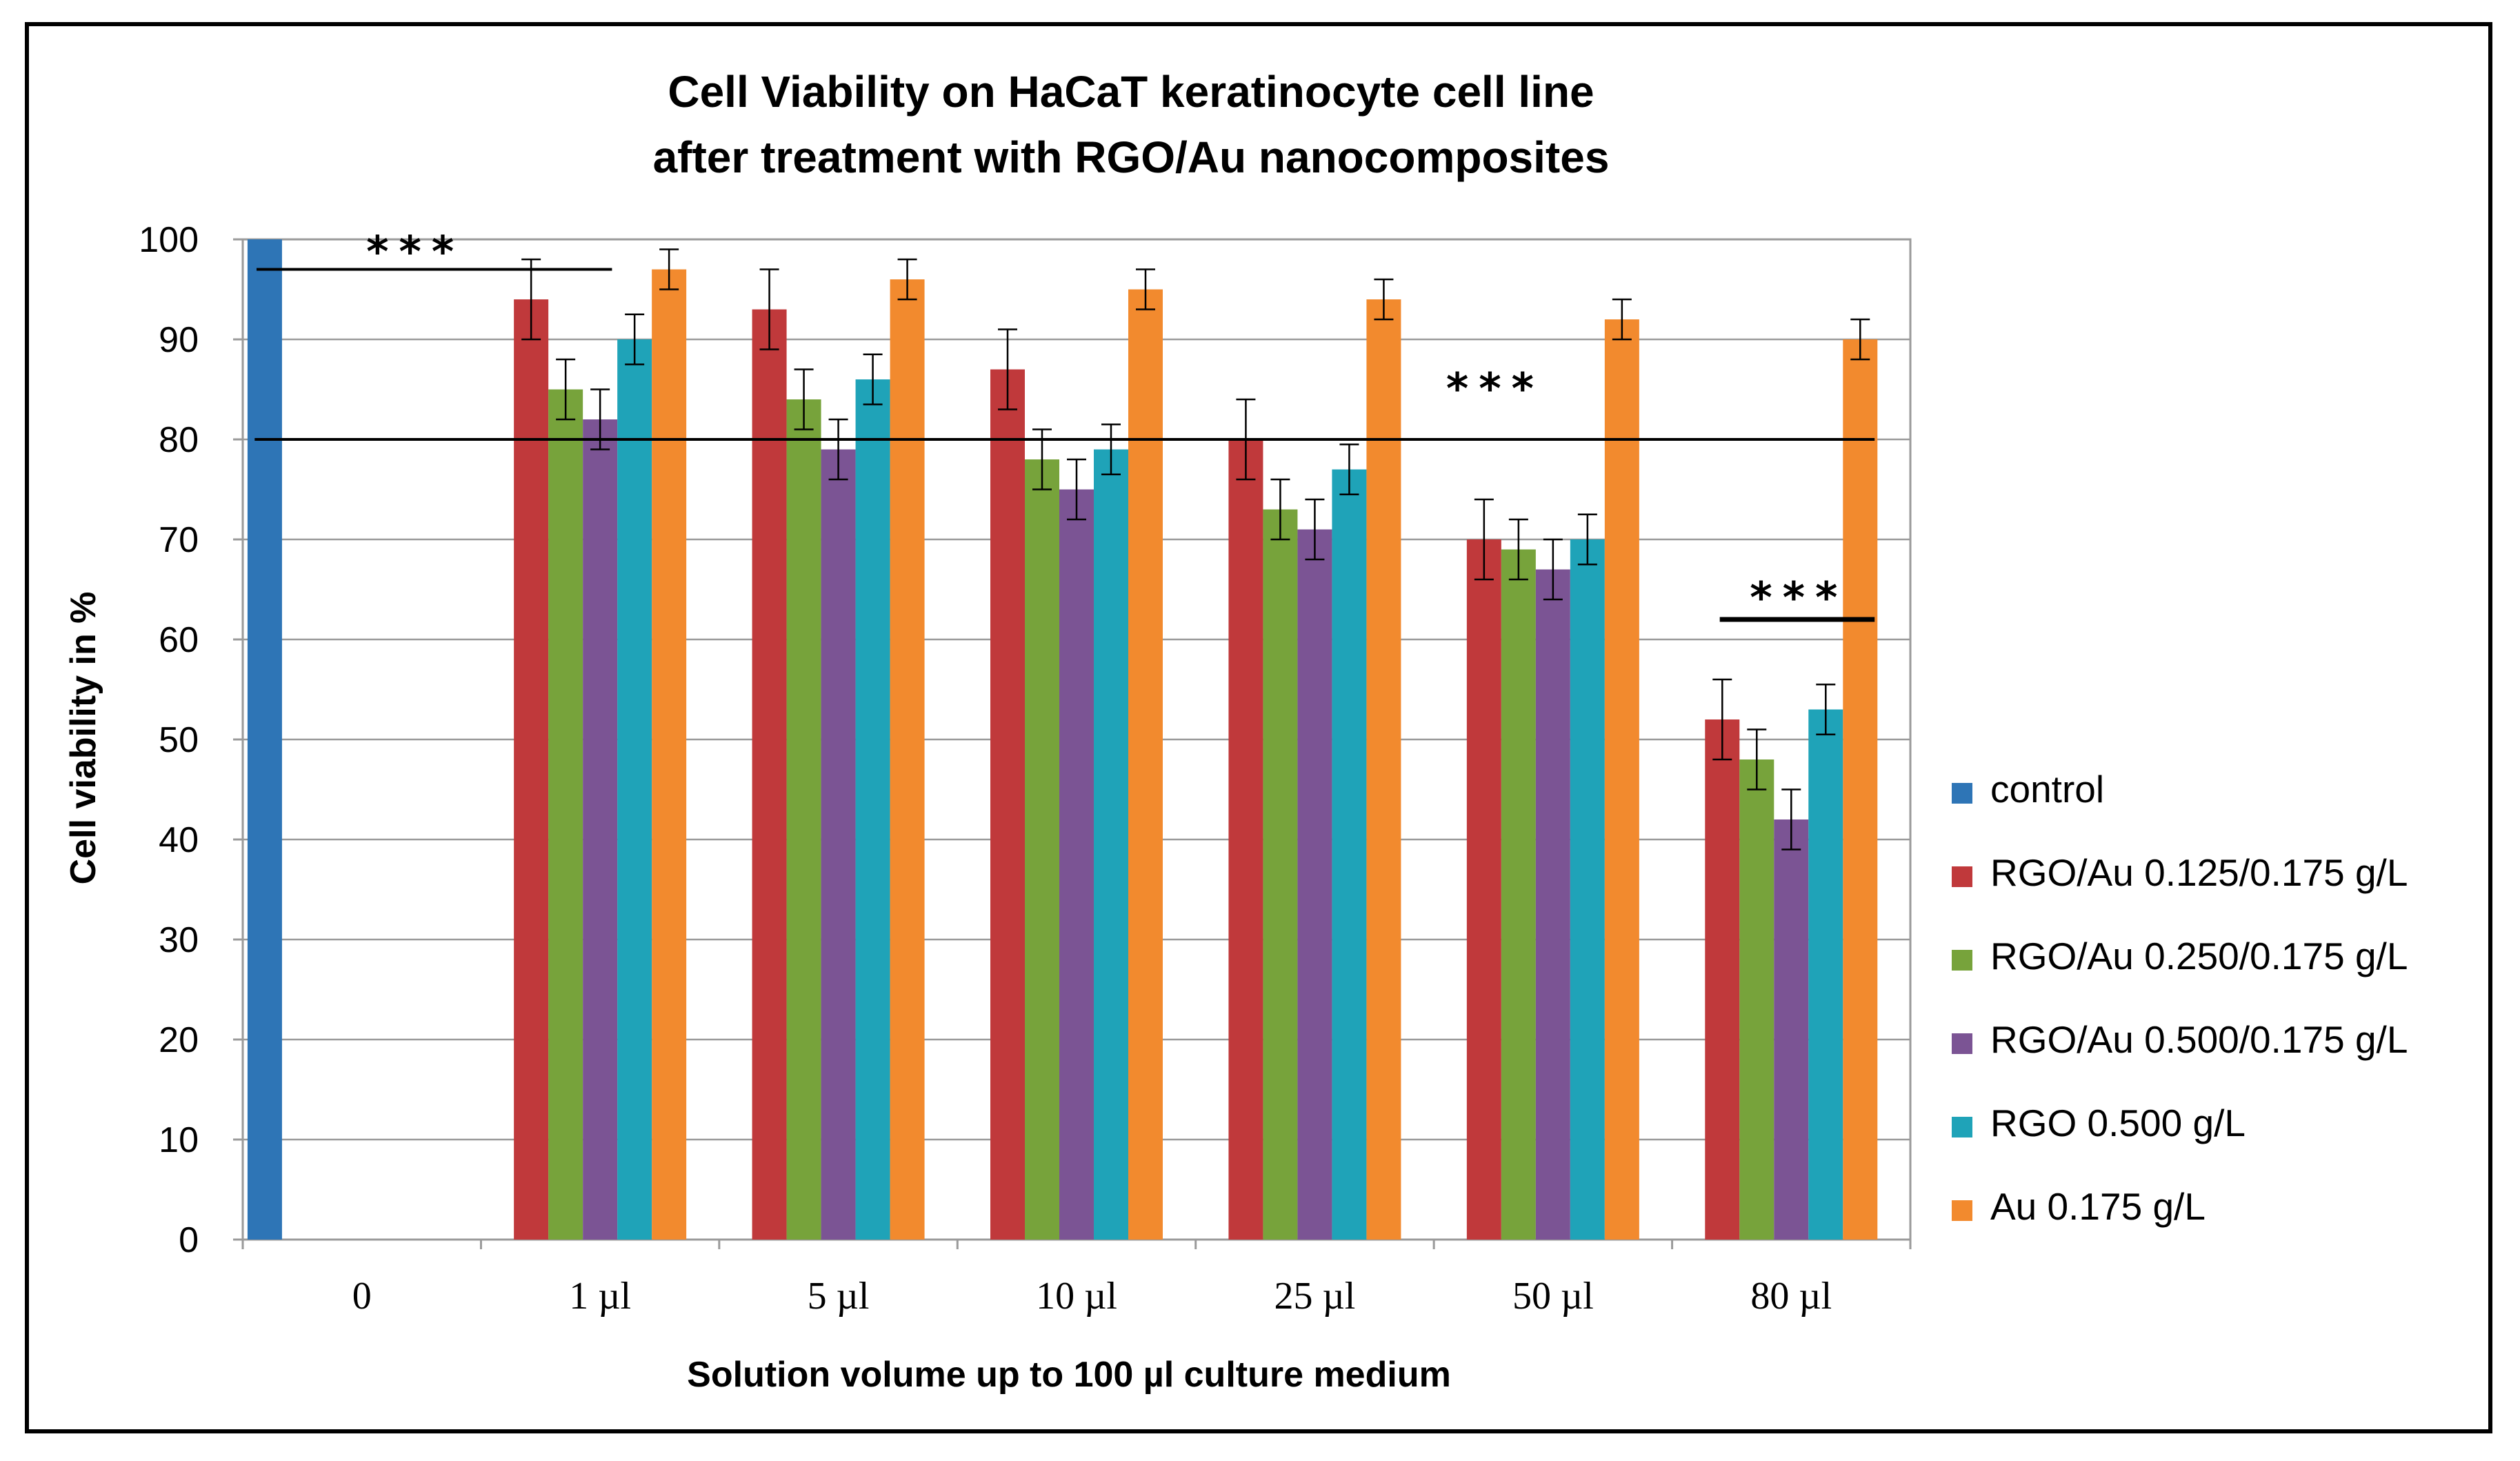  What do you see at coordinates (179, 940) in the screenshot?
I see `y-tick-label: 30` at bounding box center [179, 940].